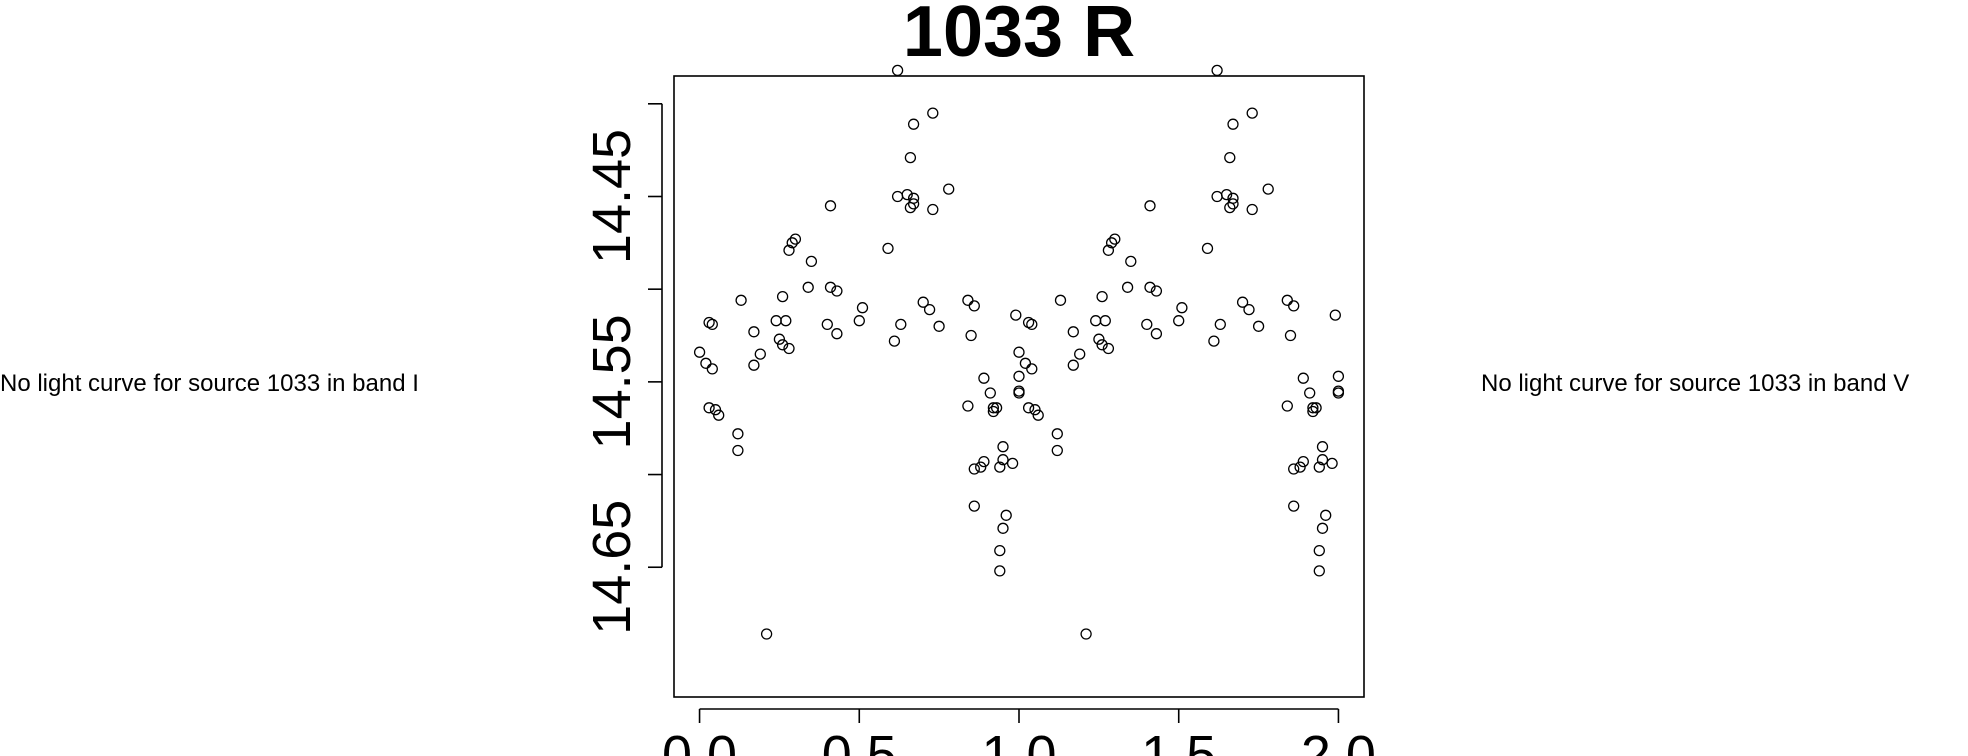 The width and height of the screenshot is (1968, 756). I want to click on no-curve-message-band-i: No light curve for source 1033 in band I, so click(209, 383).